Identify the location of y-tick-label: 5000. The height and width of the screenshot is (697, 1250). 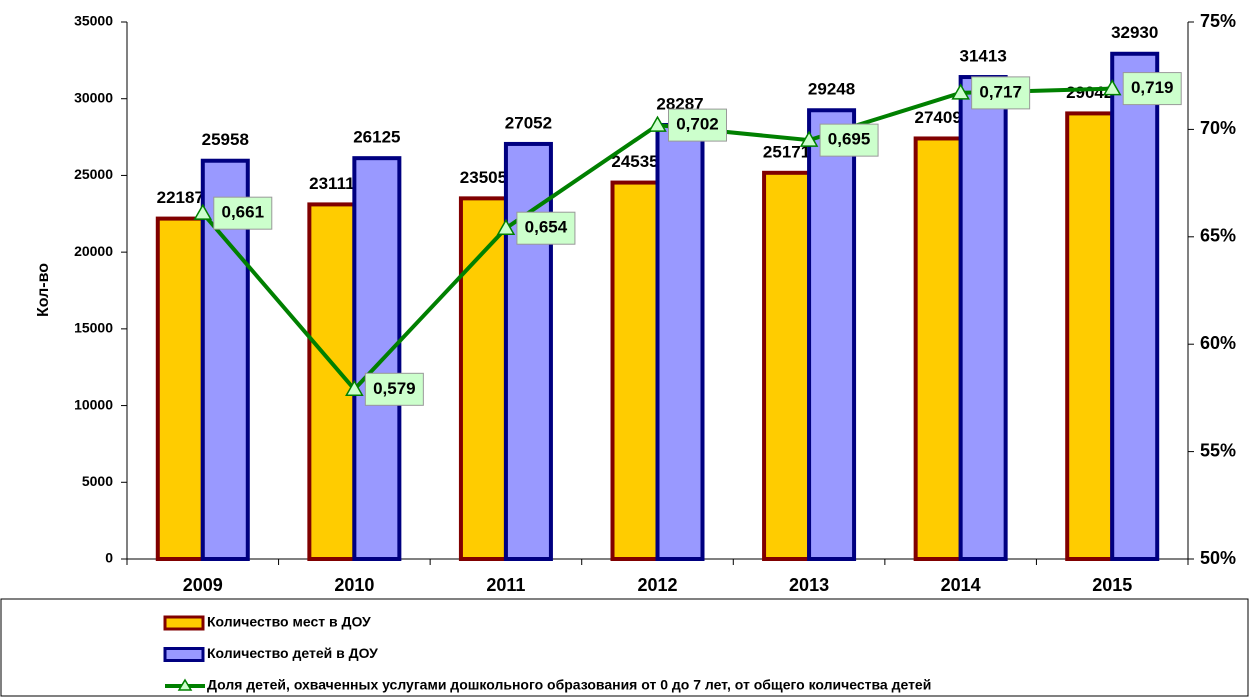
(97, 481).